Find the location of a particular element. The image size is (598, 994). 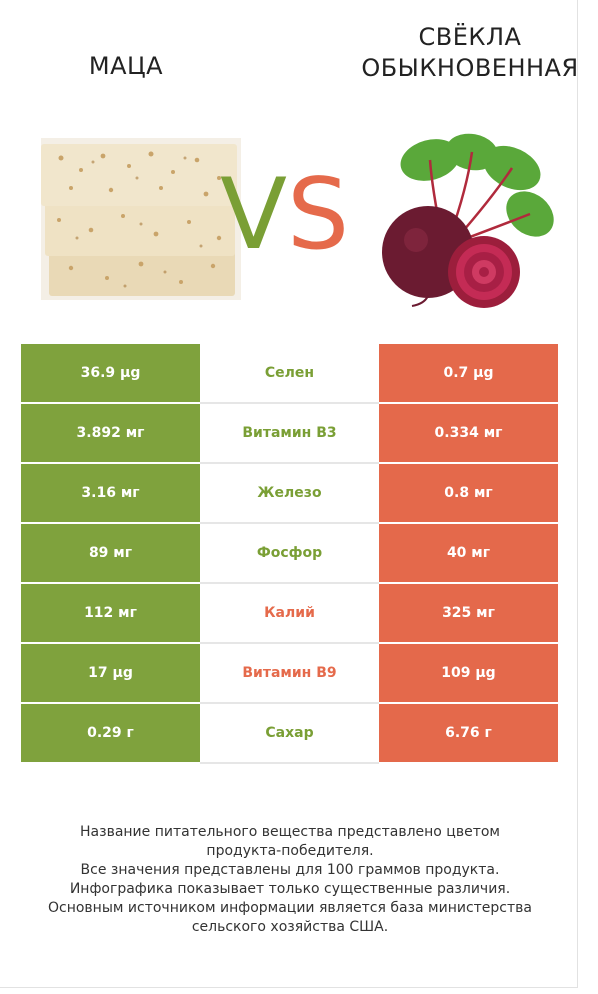

nutrient-name: Сахар is located at coordinates (289, 733).